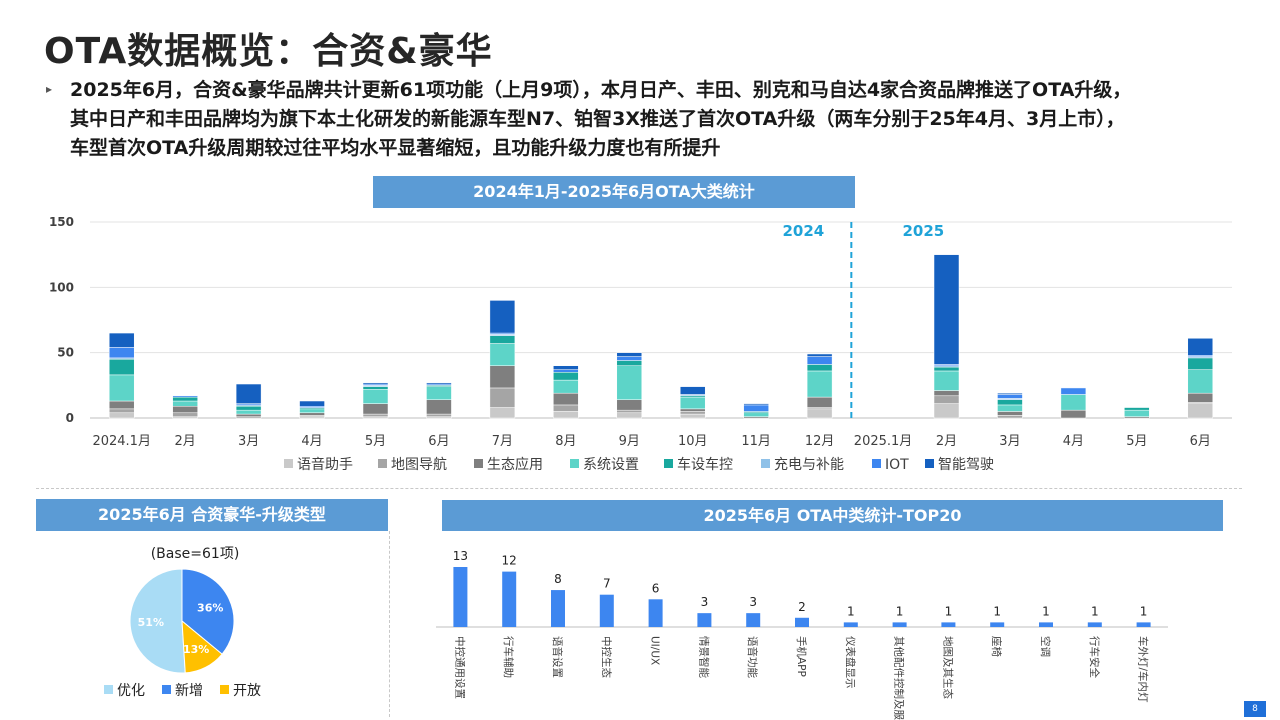 This screenshot has width=1280, height=720. I want to click on pie-slice, so click(157, 621).